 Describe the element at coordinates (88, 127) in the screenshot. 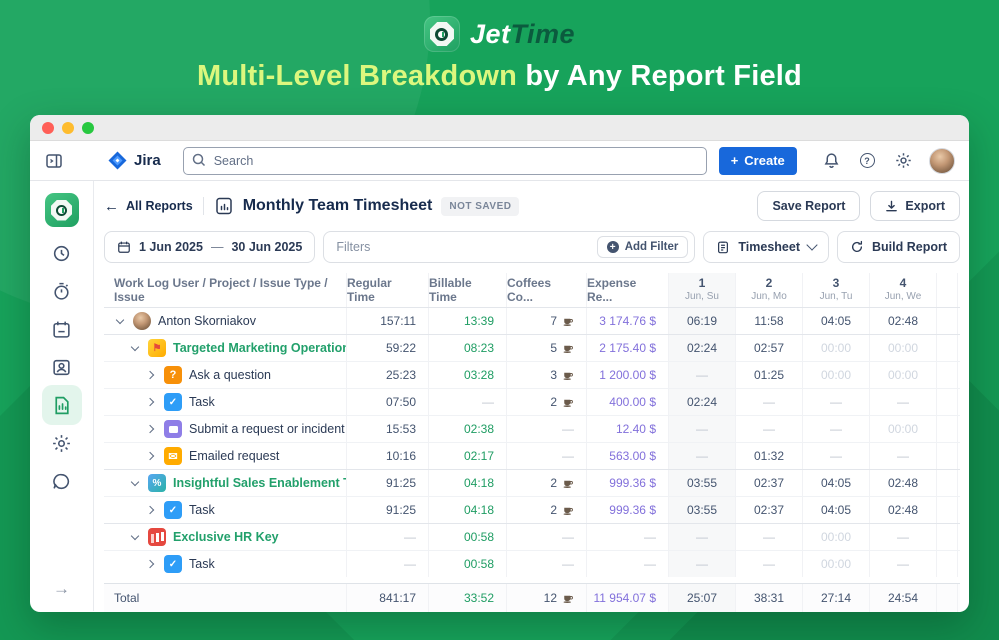

I see `zoom-window-button` at that location.